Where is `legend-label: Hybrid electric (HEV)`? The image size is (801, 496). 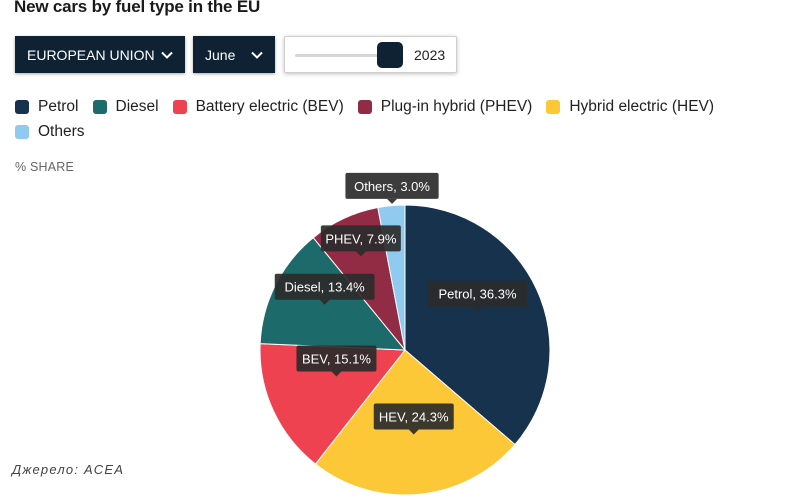 legend-label: Hybrid electric (HEV) is located at coordinates (642, 106).